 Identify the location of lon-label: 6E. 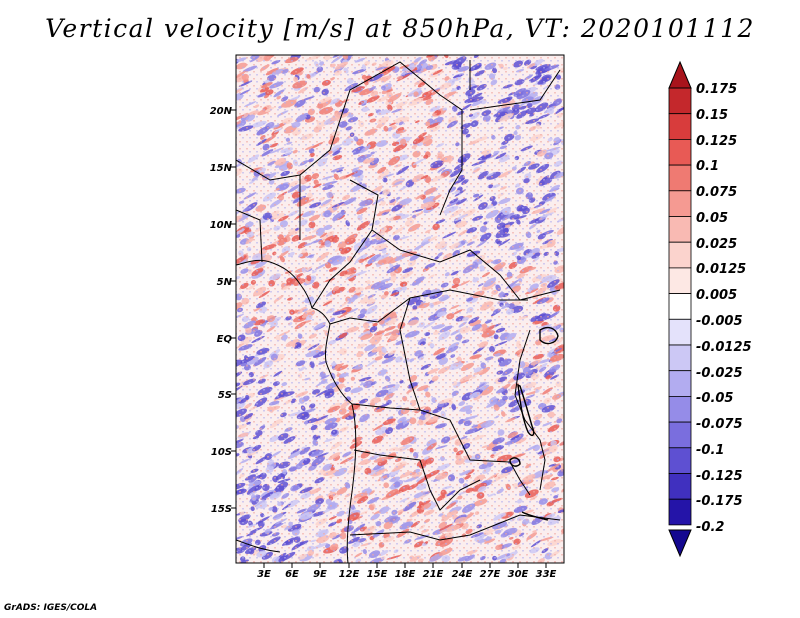
(292, 574).